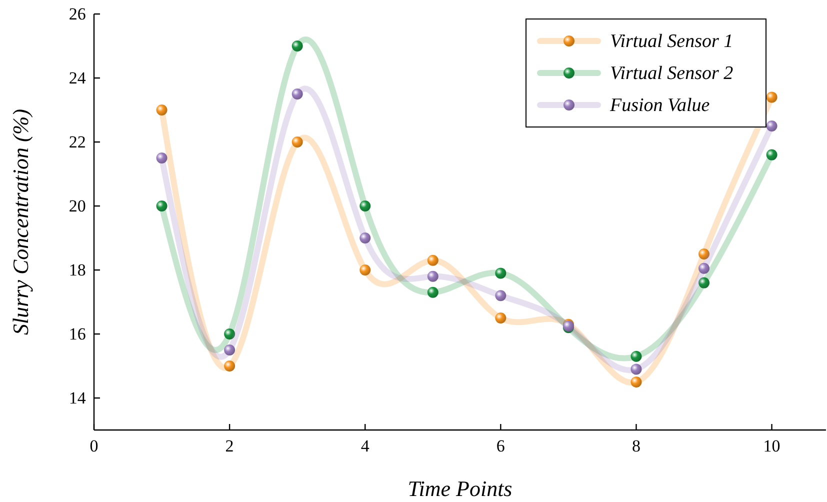 This screenshot has height=502, width=827. Describe the element at coordinates (229, 446) in the screenshot. I see `x-tick-label: 2` at that location.